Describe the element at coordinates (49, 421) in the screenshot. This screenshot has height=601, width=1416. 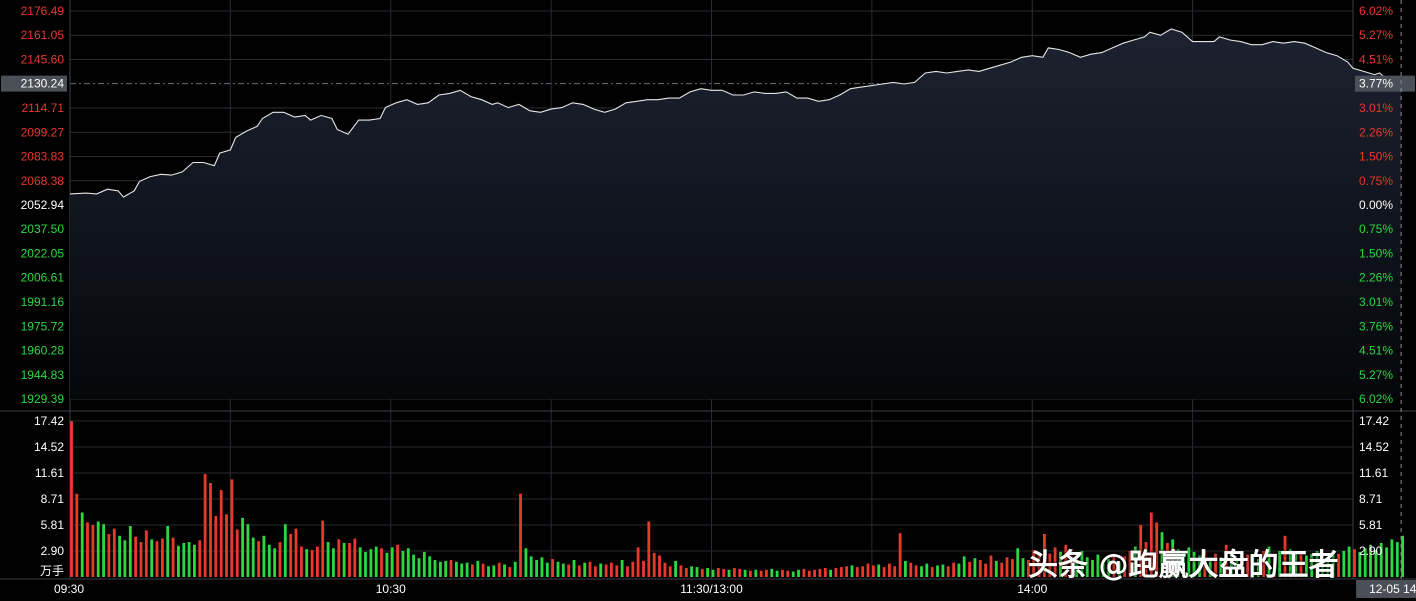
I see `volume-tick-label-left: 17.42` at that location.